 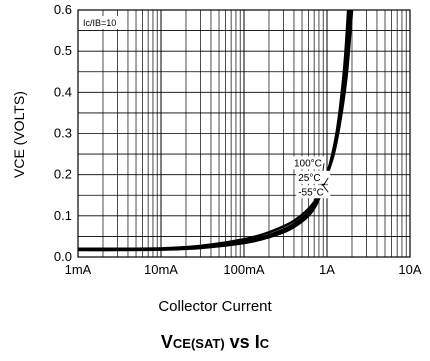 I want to click on legend: 100°C 25°C -55°C, so click(x=311, y=177).